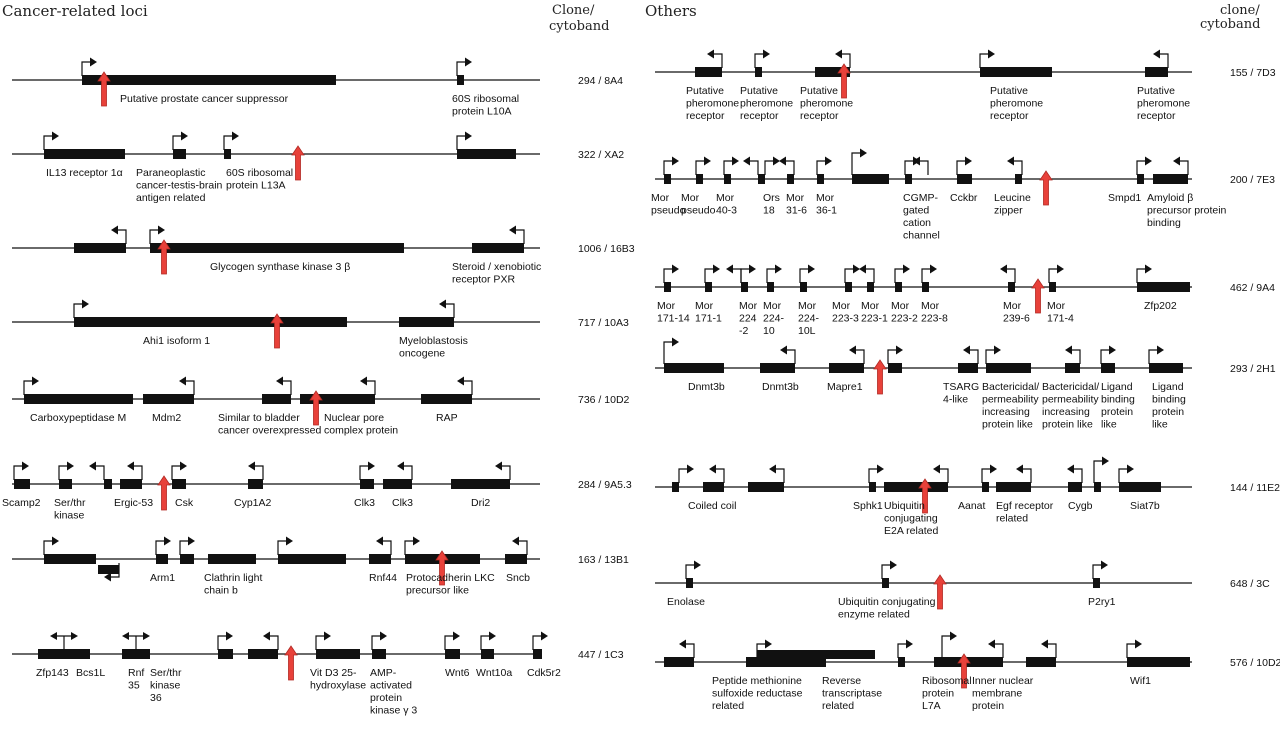 The height and width of the screenshot is (746, 1280). What do you see at coordinates (748, 319) in the screenshot?
I see `gene-label-3-line-2: 224` at bounding box center [748, 319].